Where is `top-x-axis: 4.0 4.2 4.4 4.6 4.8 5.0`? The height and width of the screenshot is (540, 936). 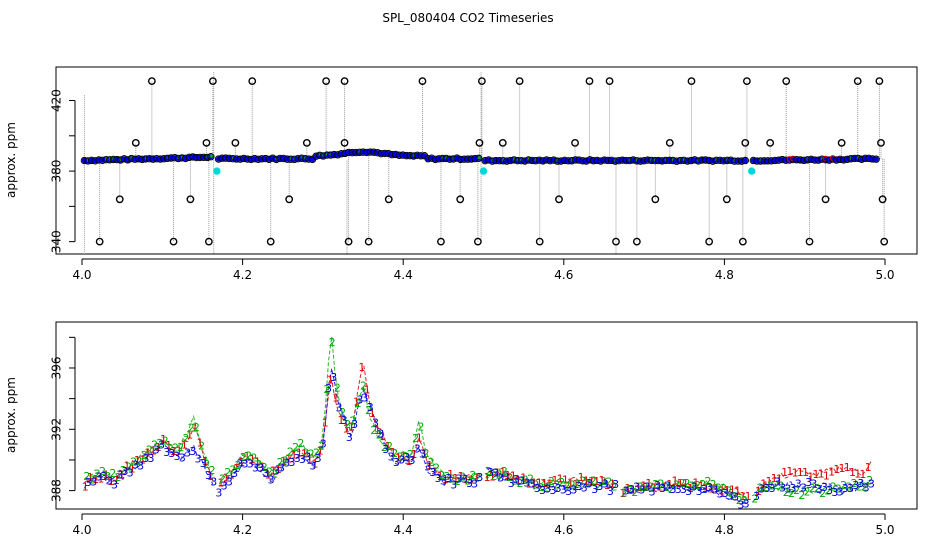
top-x-axis: 4.0 4.2 4.4 4.6 4.8 5.0 is located at coordinates (483, 270).